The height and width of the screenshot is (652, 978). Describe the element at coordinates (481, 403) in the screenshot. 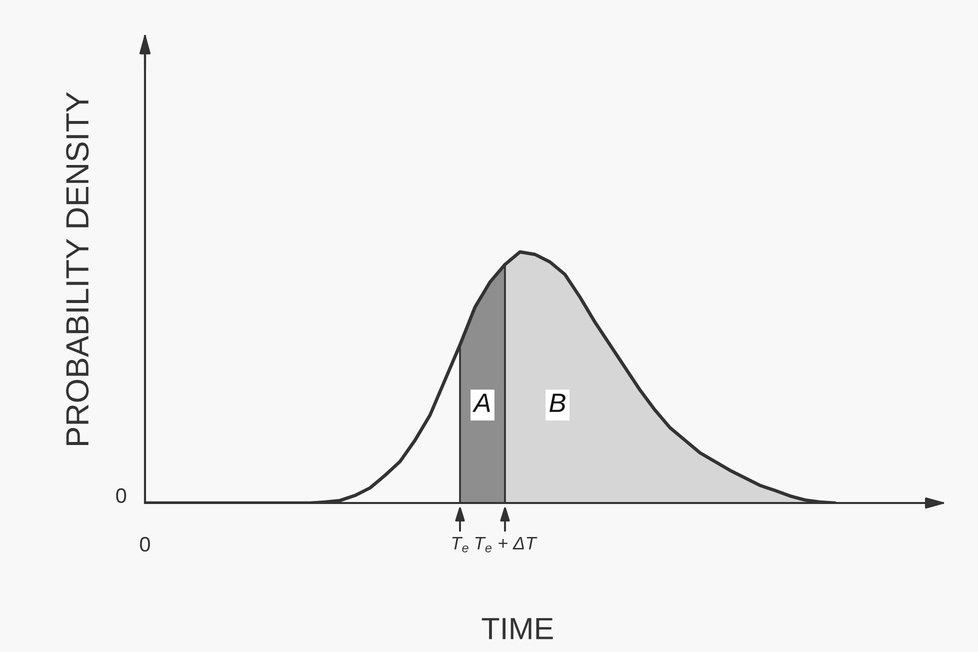

I see `series-label: A` at that location.